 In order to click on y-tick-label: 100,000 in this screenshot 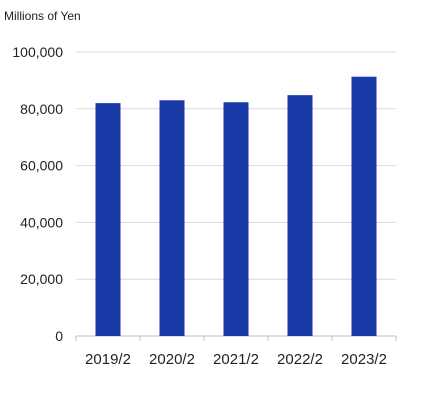, I will do `click(37, 52)`.